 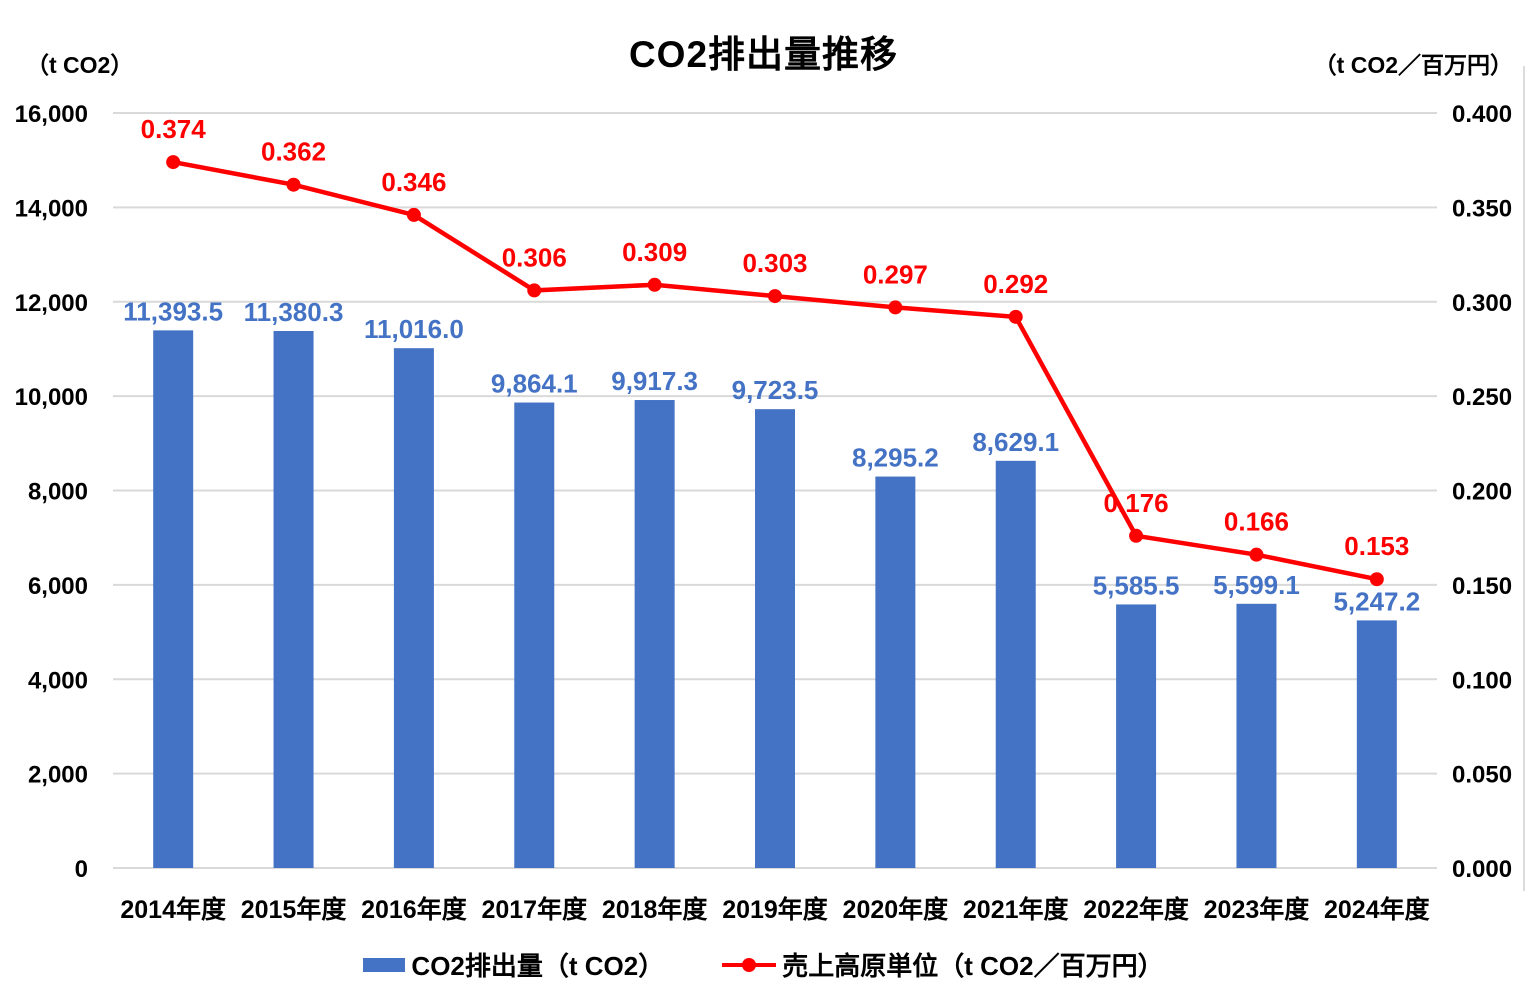 What do you see at coordinates (774, 263) in the screenshot?
I see `line-value-label: 0.303` at bounding box center [774, 263].